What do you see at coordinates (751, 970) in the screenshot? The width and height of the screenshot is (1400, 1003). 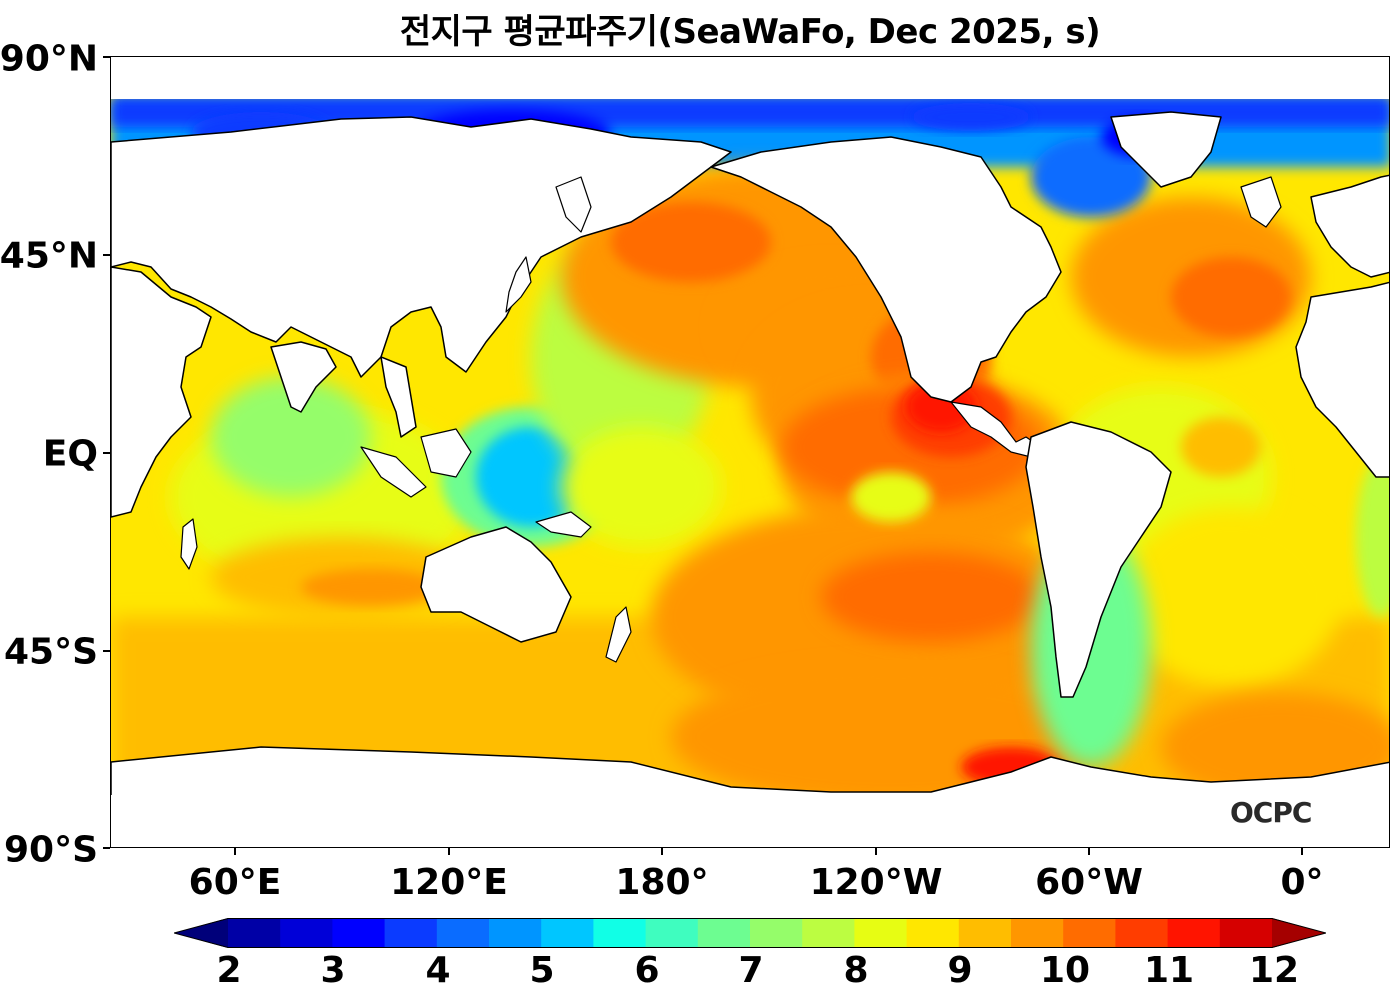 I see `colorbar-label: 7` at bounding box center [751, 970].